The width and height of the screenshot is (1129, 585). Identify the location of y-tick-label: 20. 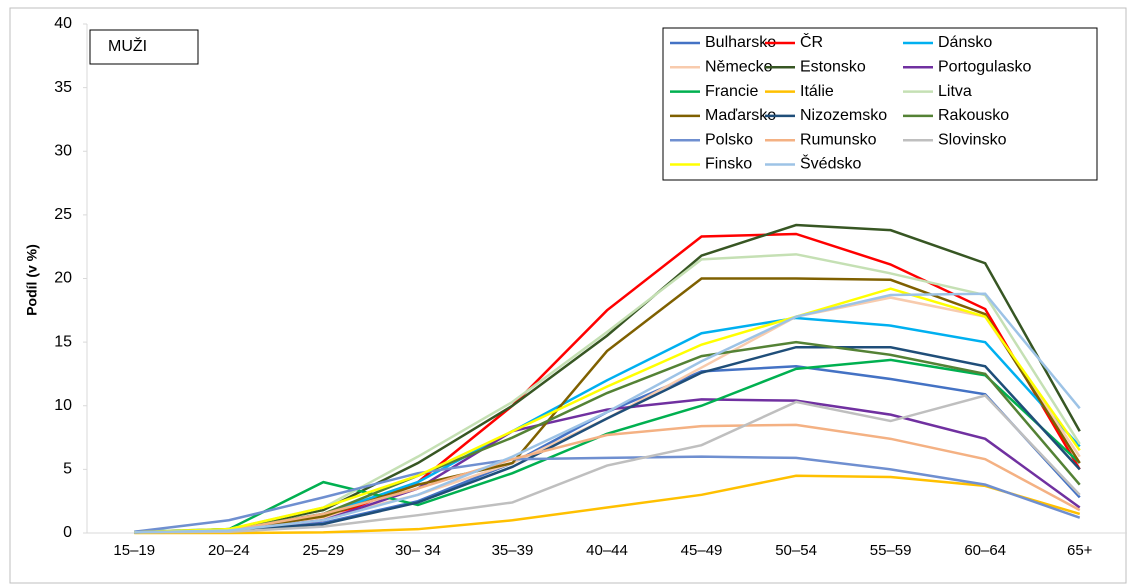
(63, 278).